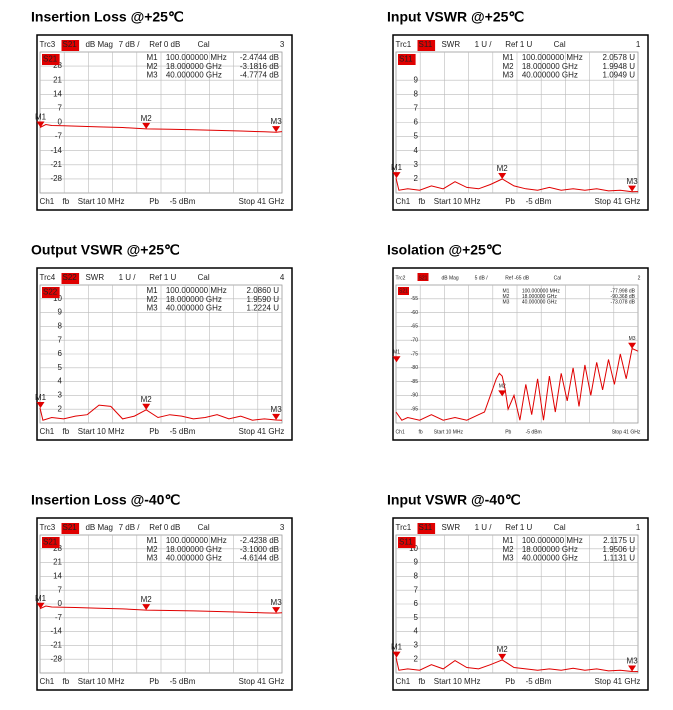 This screenshot has height=710, width=673. Describe the element at coordinates (56, 631) in the screenshot. I see `y-tick-label: -14` at that location.